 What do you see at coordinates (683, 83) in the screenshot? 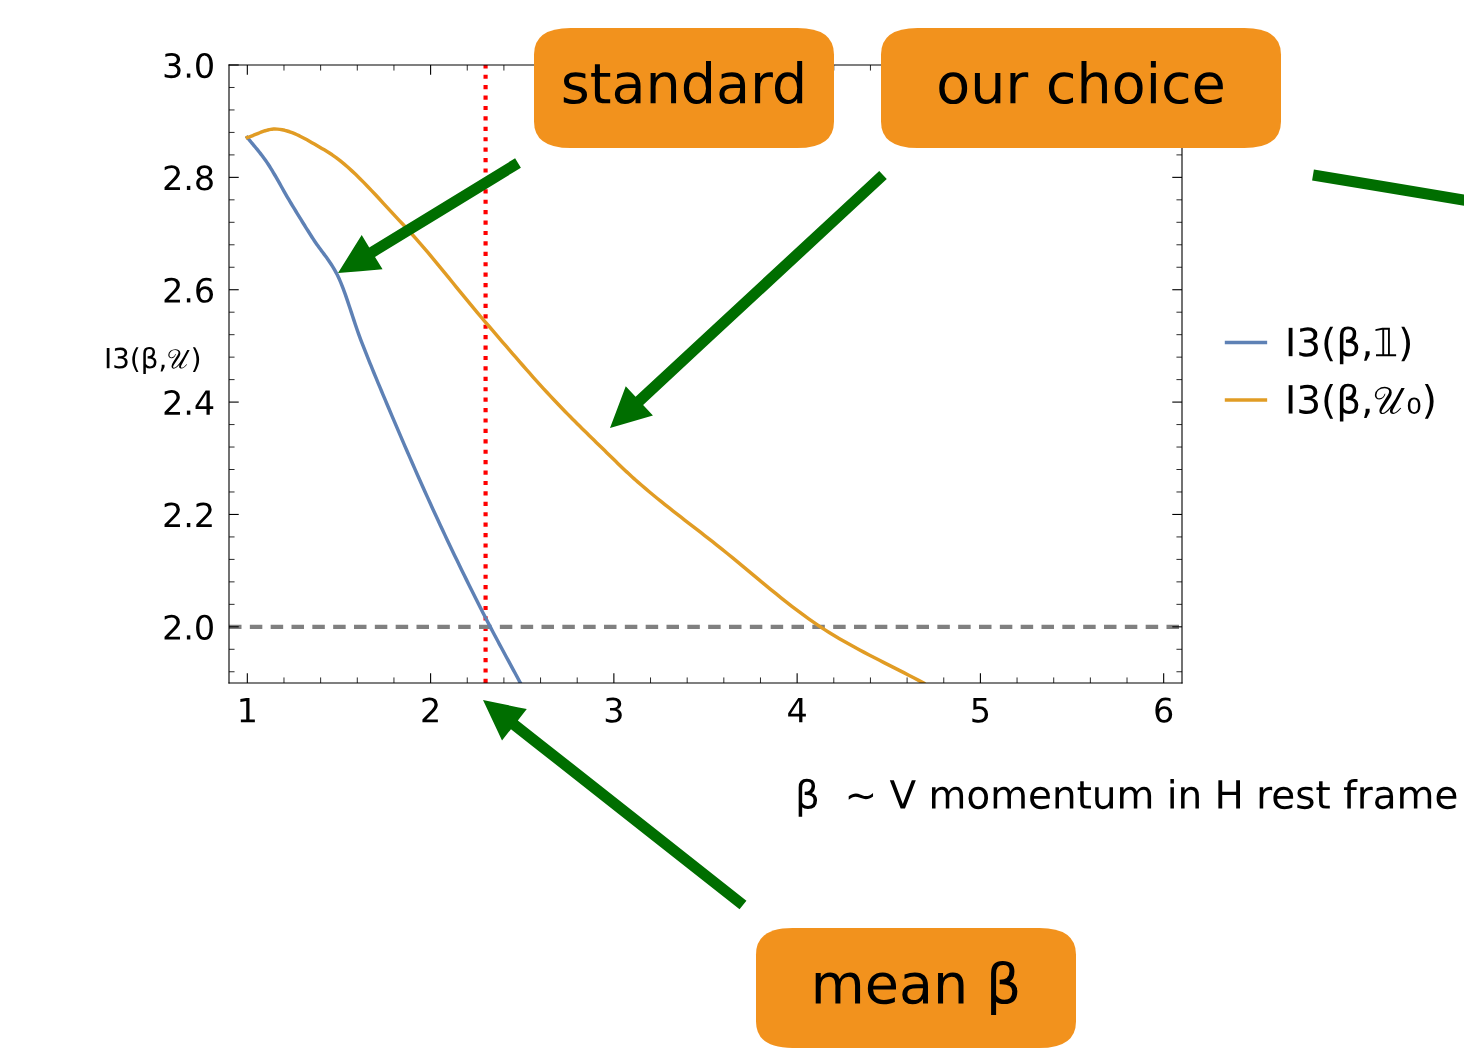
I see `annotation: standard` at bounding box center [683, 83].